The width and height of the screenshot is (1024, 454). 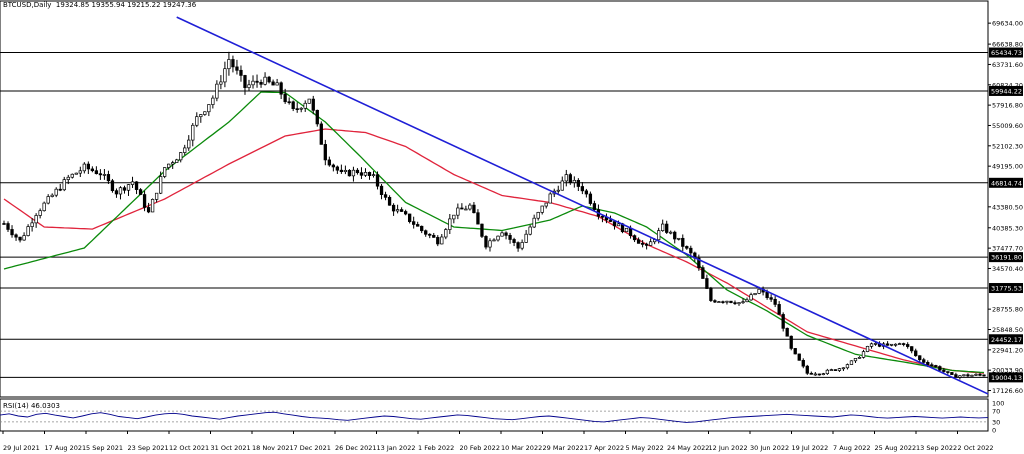 I want to click on x-tick-label: 1 Feb 2022, so click(x=436, y=448).